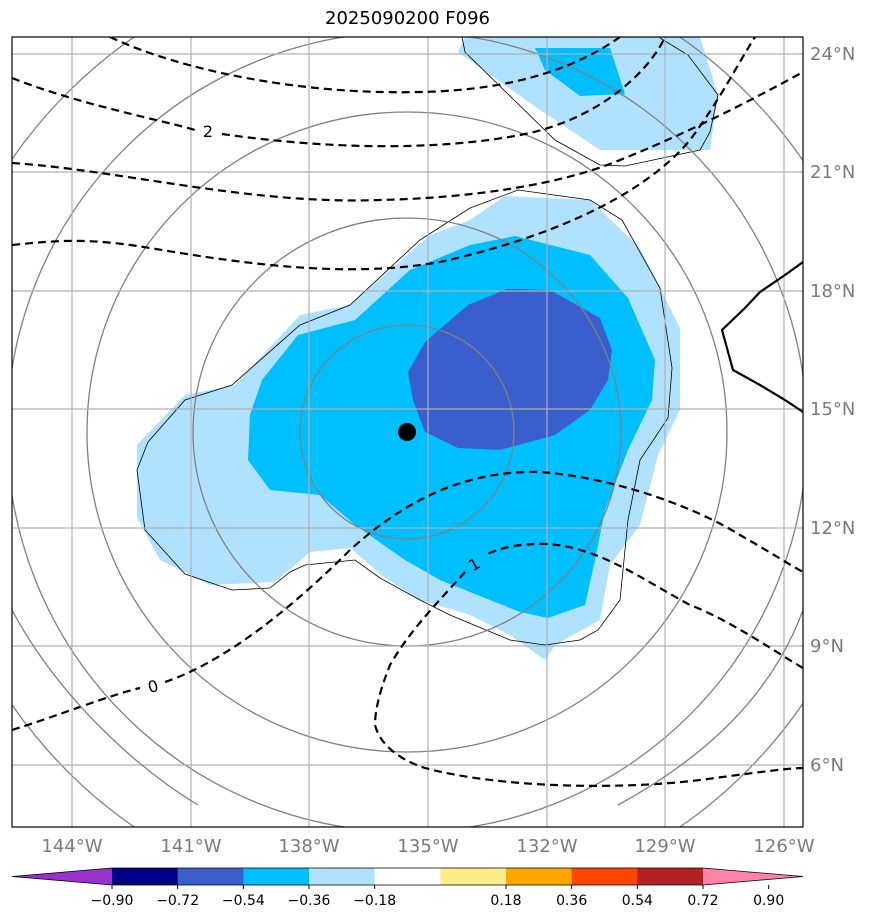  Describe the element at coordinates (761, 337) in the screenshot. I see `solid-isoline` at that location.